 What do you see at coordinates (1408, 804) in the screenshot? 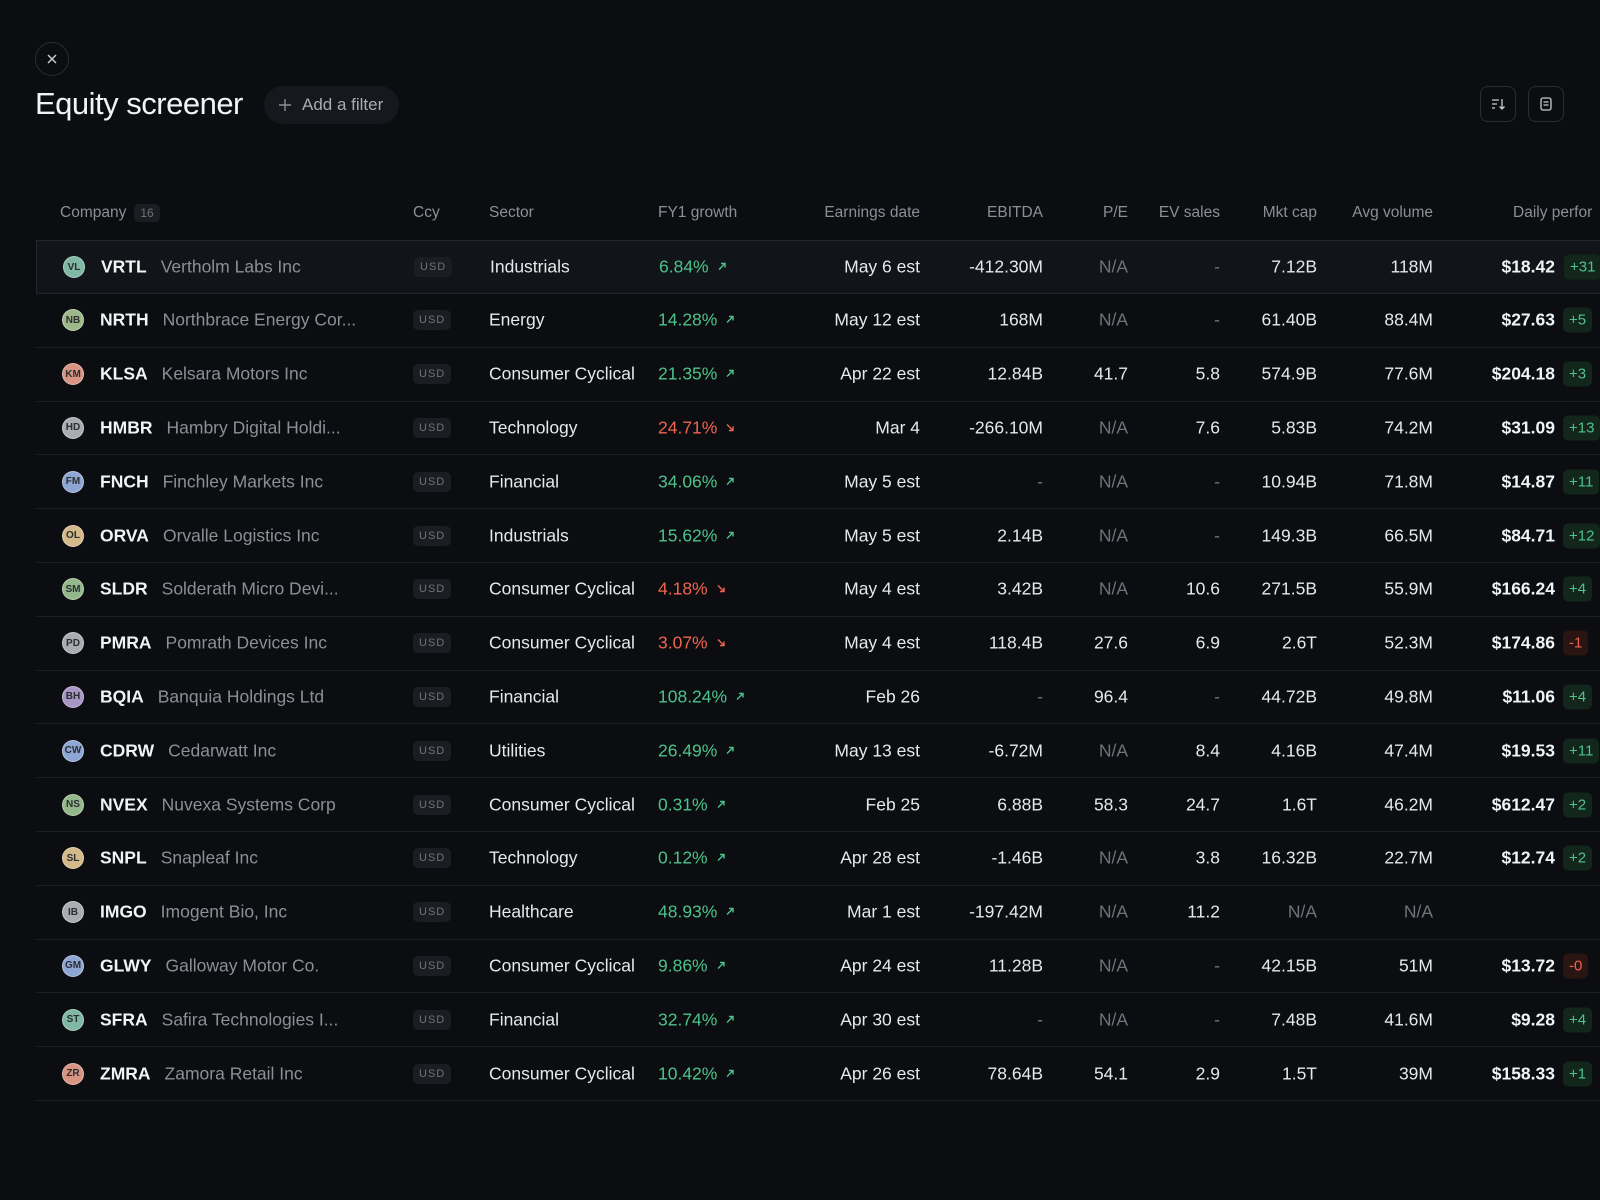
I see `avg-volume: 46.2M` at bounding box center [1408, 804].